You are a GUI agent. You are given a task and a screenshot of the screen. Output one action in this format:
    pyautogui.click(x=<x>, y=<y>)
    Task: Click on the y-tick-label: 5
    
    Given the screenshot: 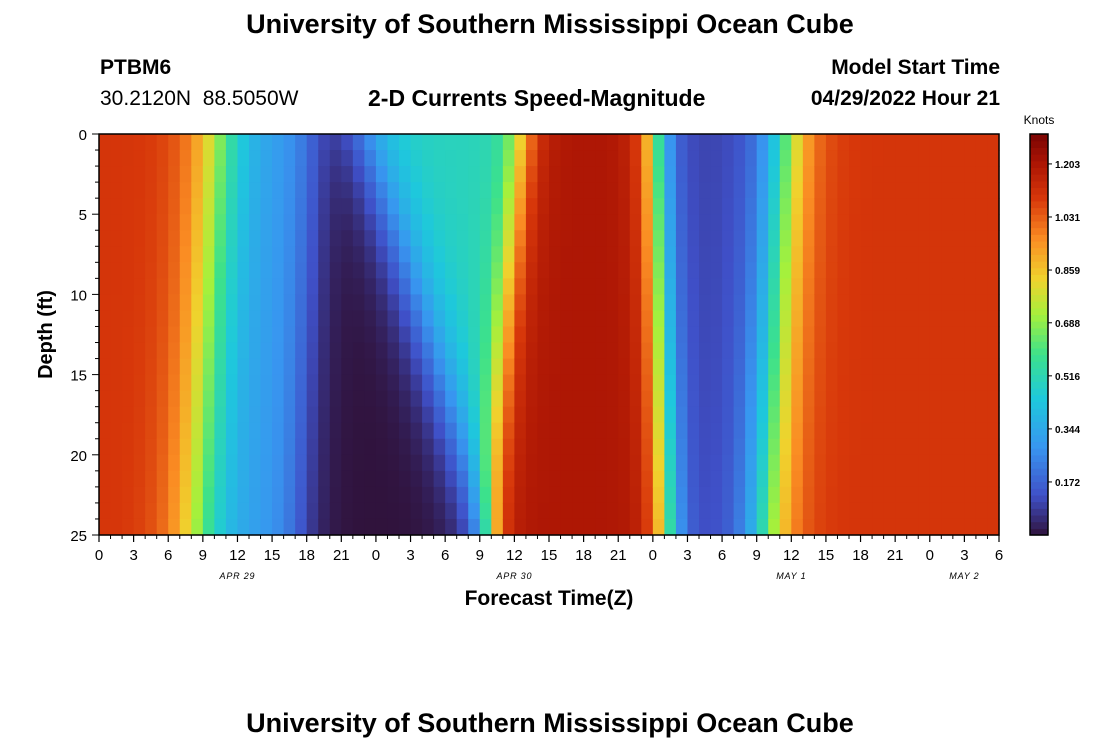 What is the action you would take?
    pyautogui.click(x=83, y=215)
    